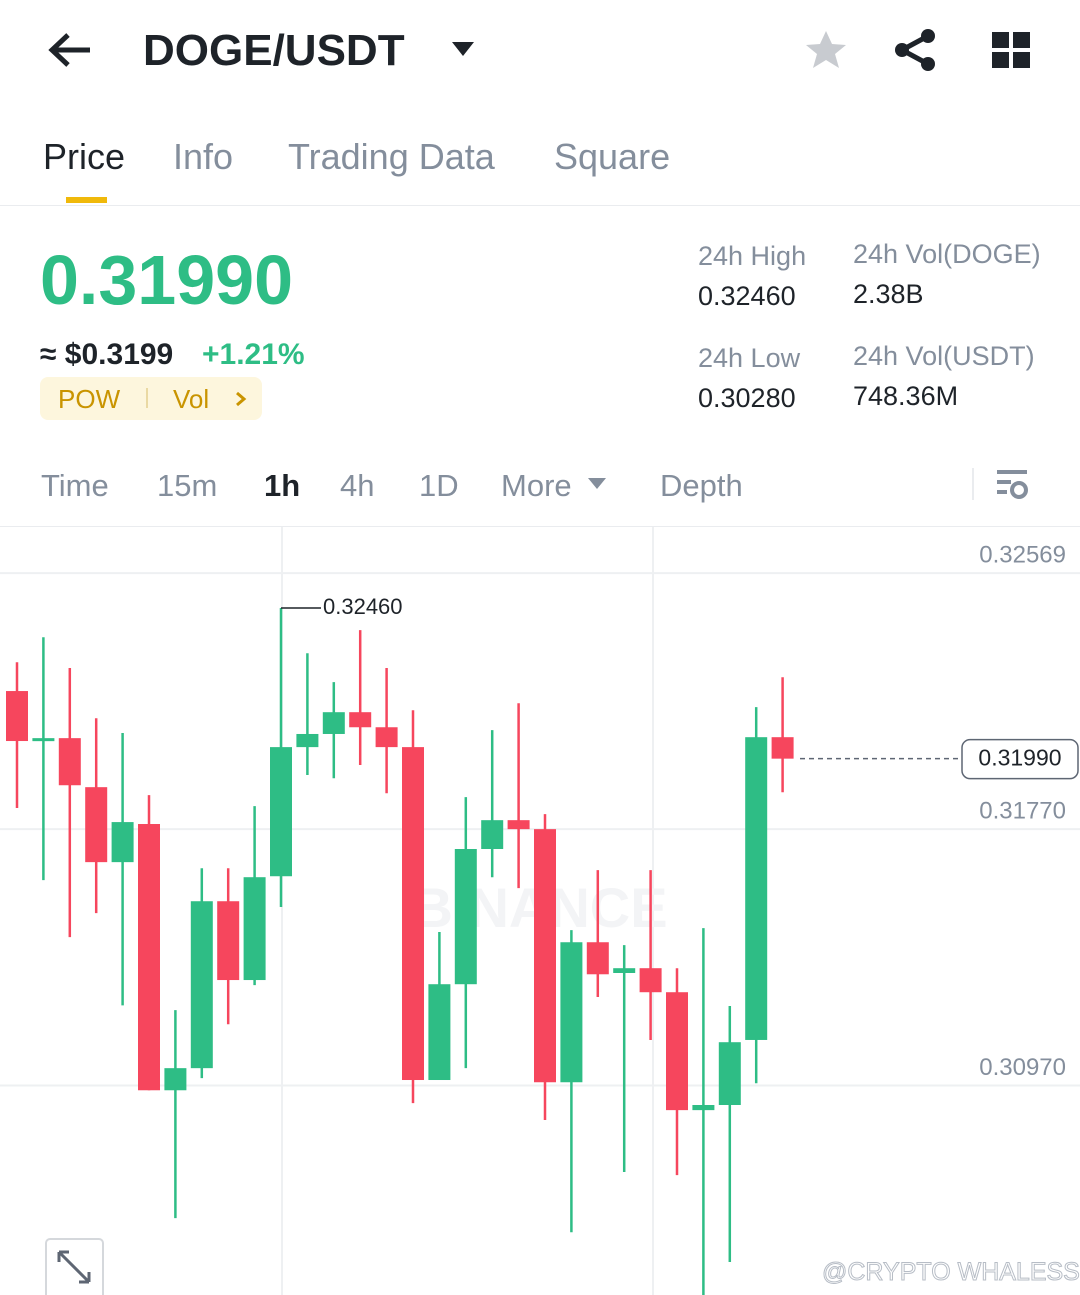  What do you see at coordinates (86, 200) in the screenshot?
I see `tab-indicator` at bounding box center [86, 200].